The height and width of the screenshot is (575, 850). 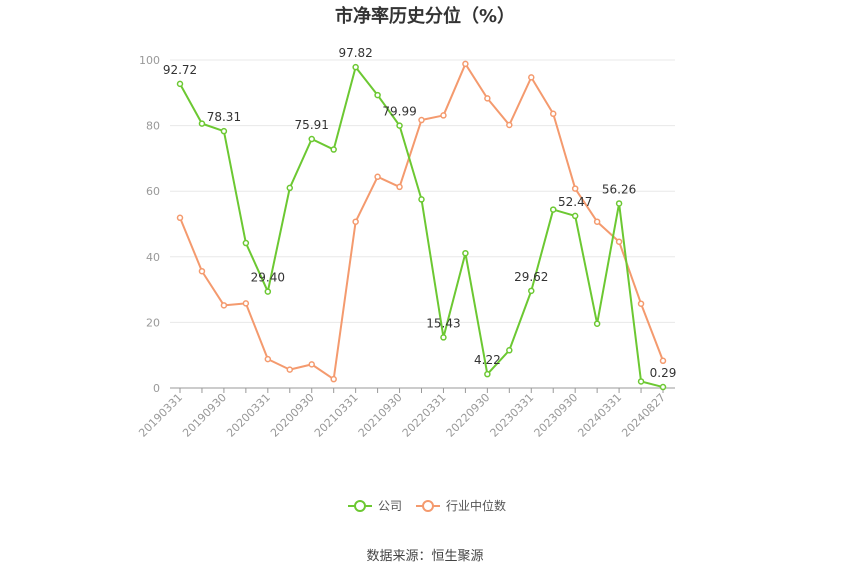 What do you see at coordinates (355, 53) in the screenshot?
I see `data-label: 97.82` at bounding box center [355, 53].